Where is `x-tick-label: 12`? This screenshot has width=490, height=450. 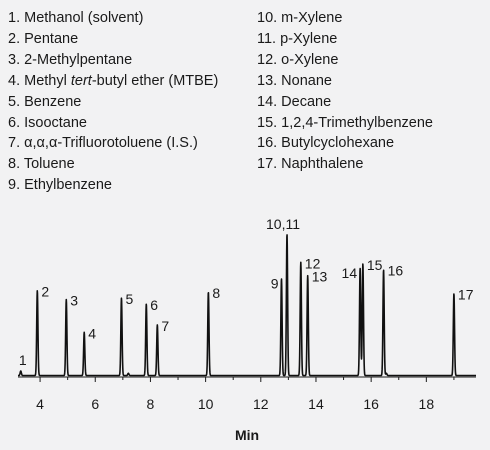
x-tick-label: 12 is located at coordinates (261, 404).